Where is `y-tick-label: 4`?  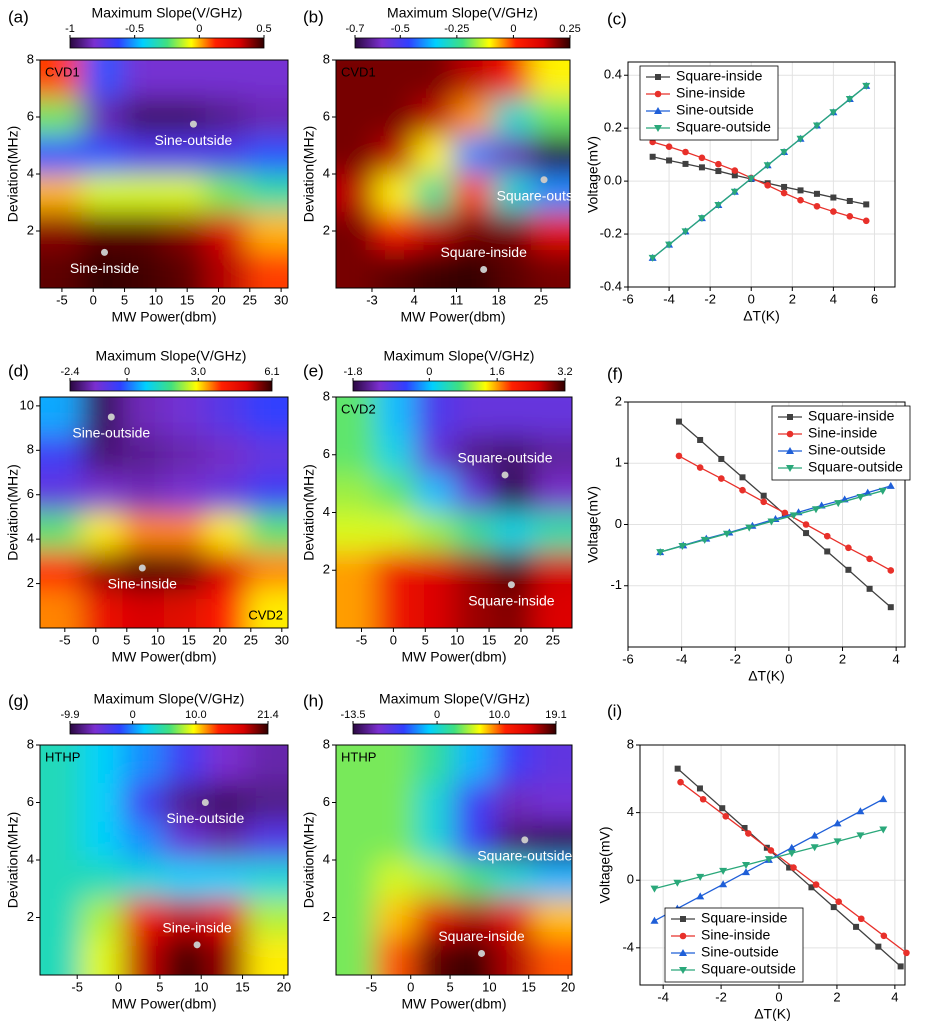
y-tick-label: 4 is located at coordinates (30, 538).